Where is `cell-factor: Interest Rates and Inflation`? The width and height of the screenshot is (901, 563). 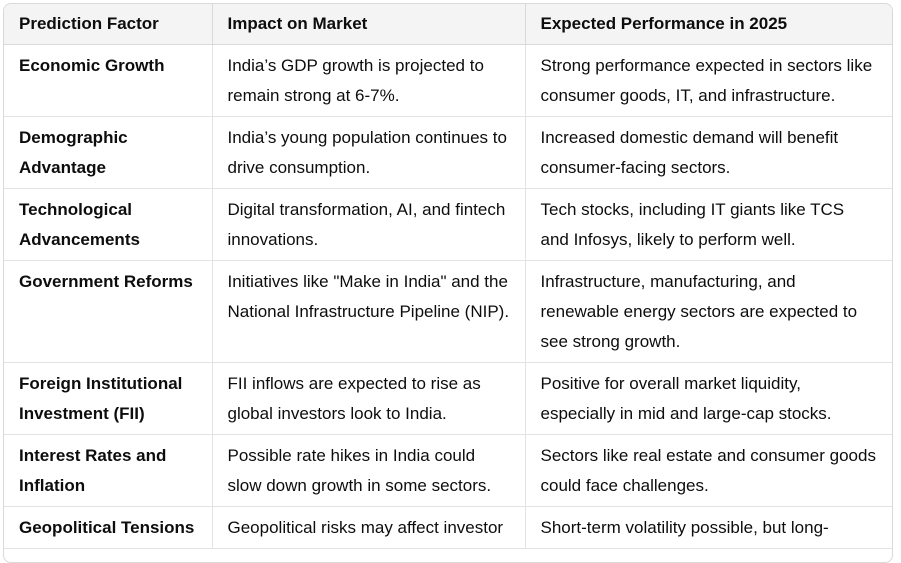
cell-factor: Interest Rates and Inflation is located at coordinates (108, 470).